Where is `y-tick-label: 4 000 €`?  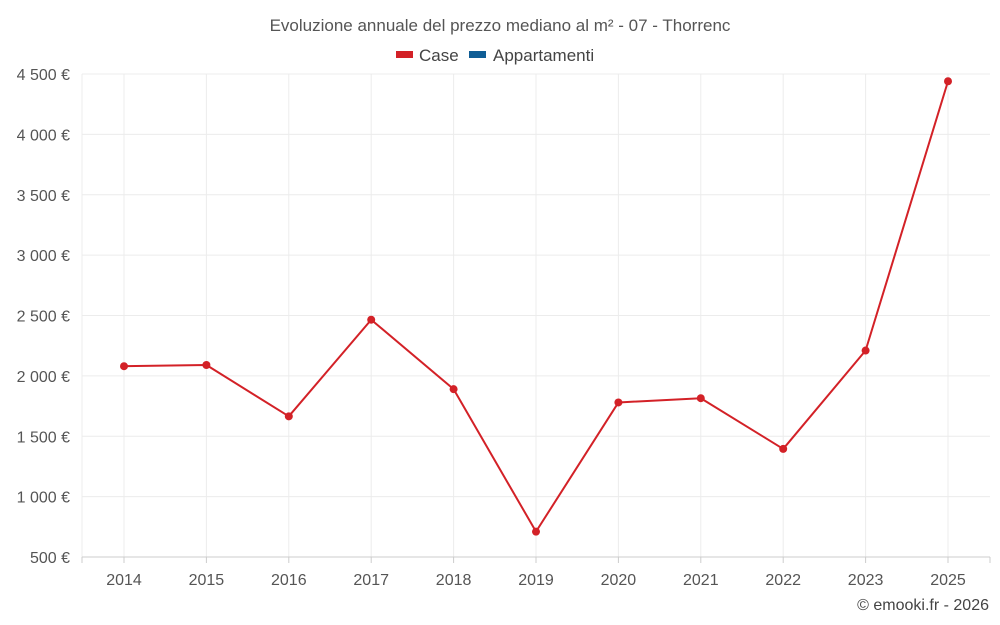 y-tick-label: 4 000 € is located at coordinates (43, 135).